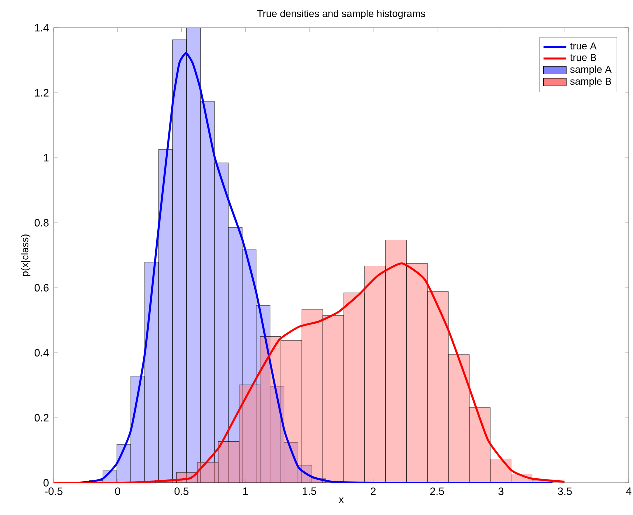 Image resolution: width=633 pixels, height=515 pixels. What do you see at coordinates (565, 492) in the screenshot?
I see `x-tick-label: 3.5` at bounding box center [565, 492].